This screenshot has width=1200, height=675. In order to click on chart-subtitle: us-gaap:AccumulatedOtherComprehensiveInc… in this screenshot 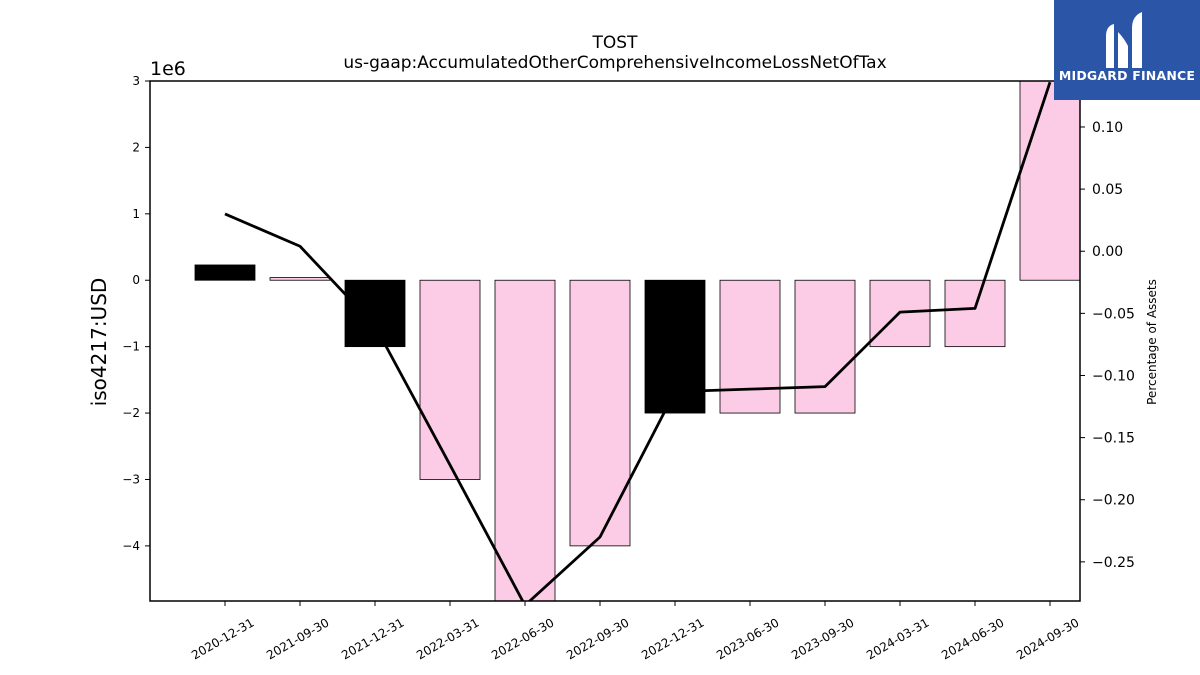, I will do `click(614, 63)`.